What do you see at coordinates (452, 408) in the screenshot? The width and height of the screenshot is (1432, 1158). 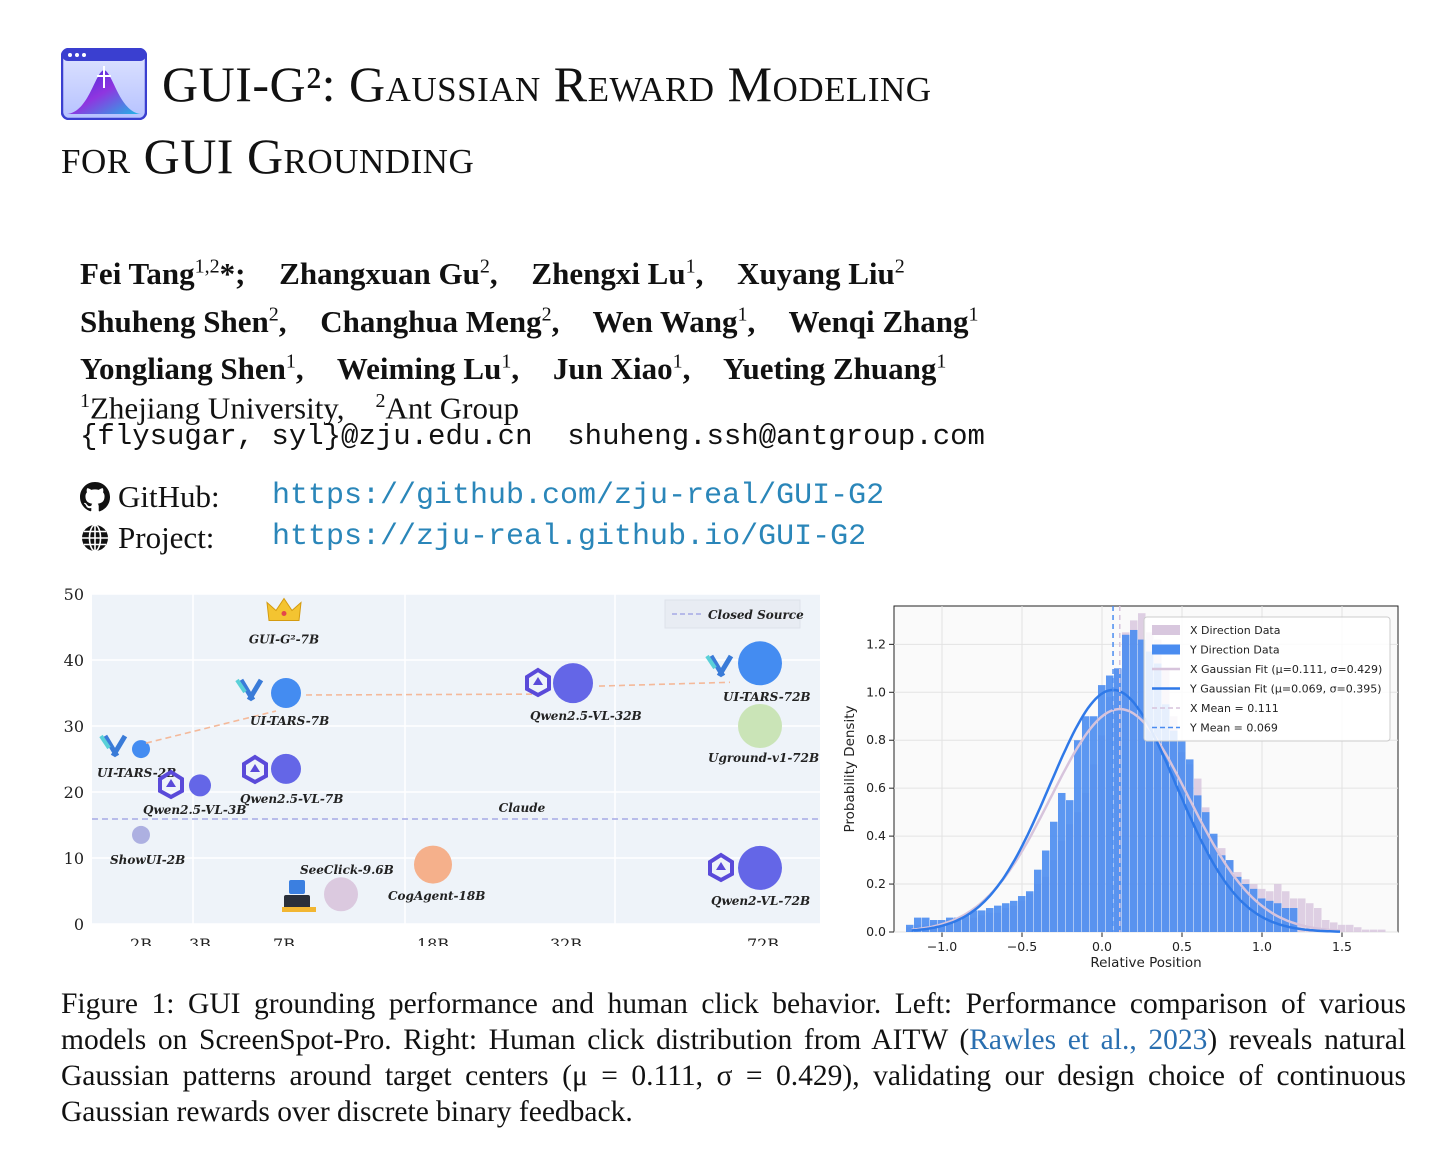 I see `affiliation-2: Ant Group` at bounding box center [452, 408].